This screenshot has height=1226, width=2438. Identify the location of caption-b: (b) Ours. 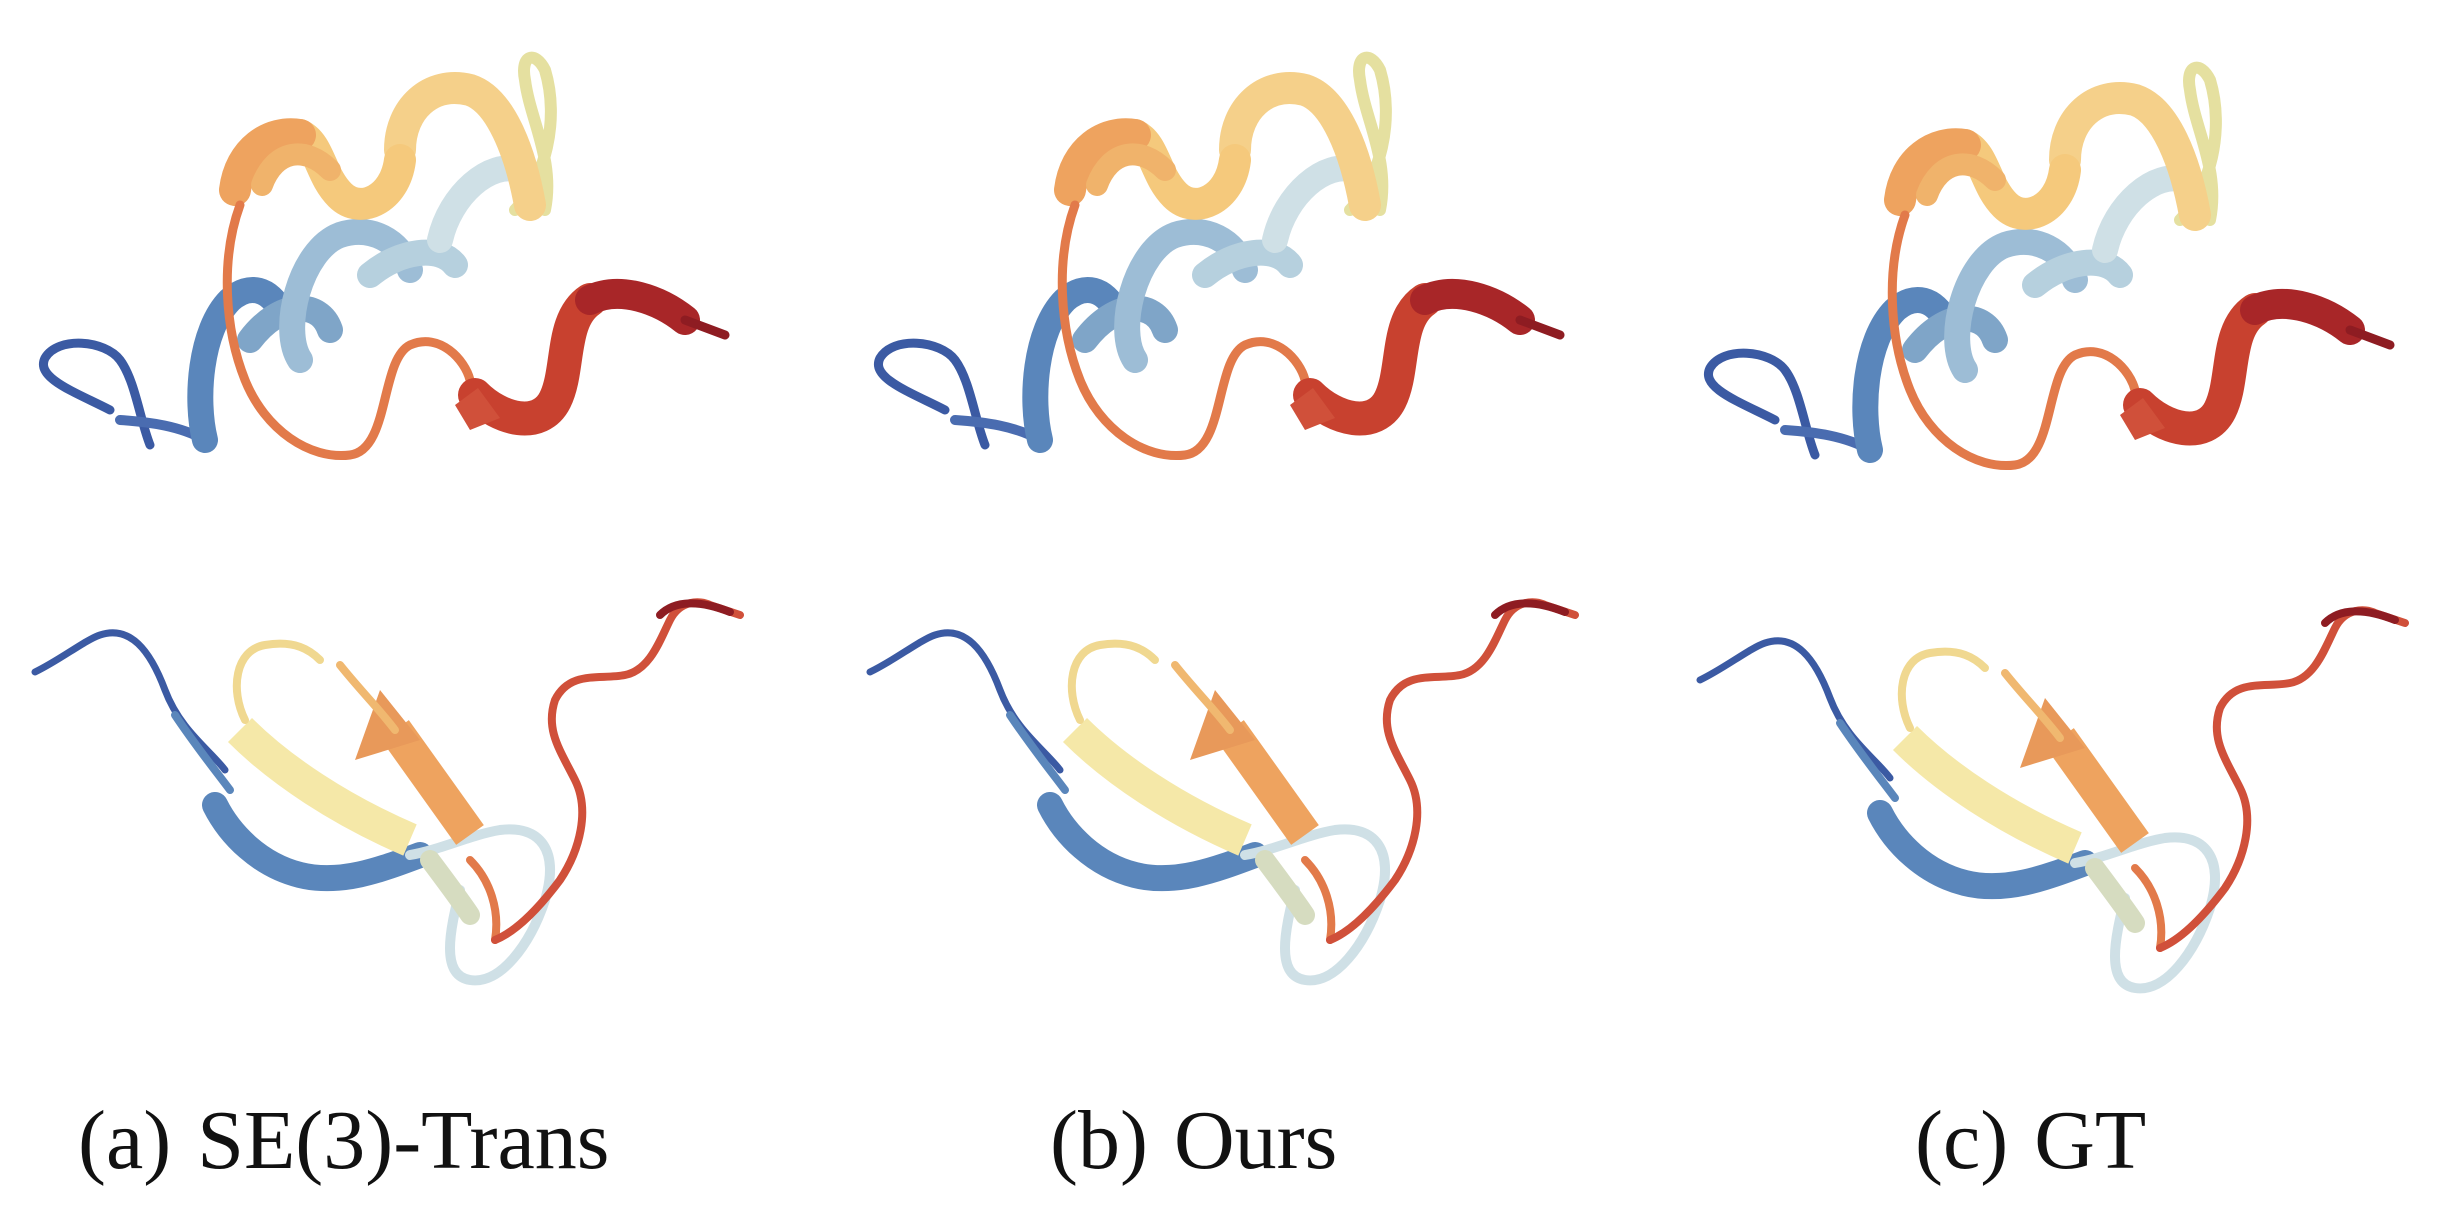
(1193, 1140).